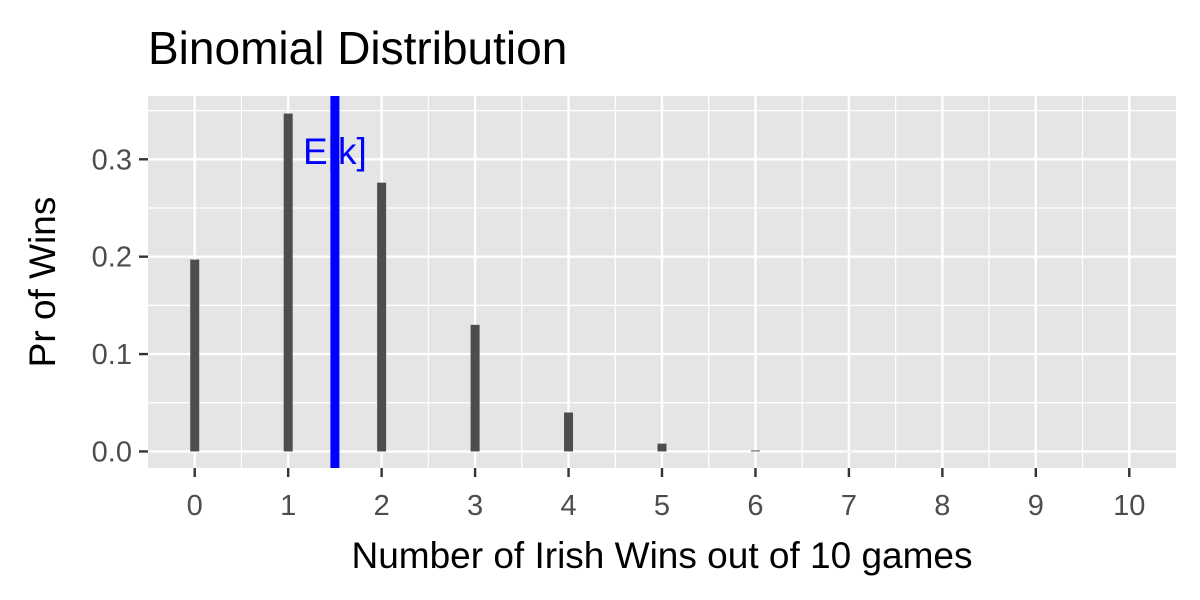 The image size is (1200, 600). I want to click on y-tick-label: 0.0, so click(112, 452).